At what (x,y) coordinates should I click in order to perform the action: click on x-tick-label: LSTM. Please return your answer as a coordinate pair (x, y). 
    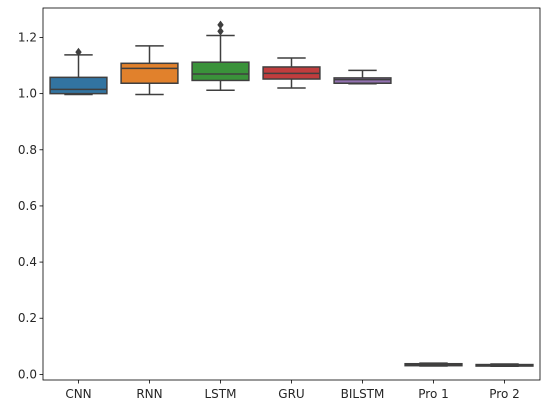
    Looking at the image, I should click on (221, 394).